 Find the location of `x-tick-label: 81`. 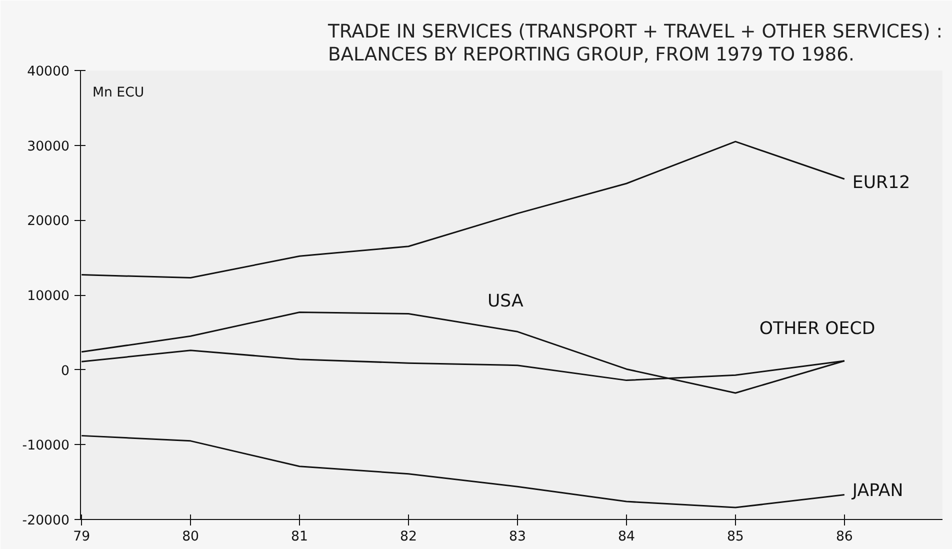

x-tick-label: 81 is located at coordinates (299, 537).